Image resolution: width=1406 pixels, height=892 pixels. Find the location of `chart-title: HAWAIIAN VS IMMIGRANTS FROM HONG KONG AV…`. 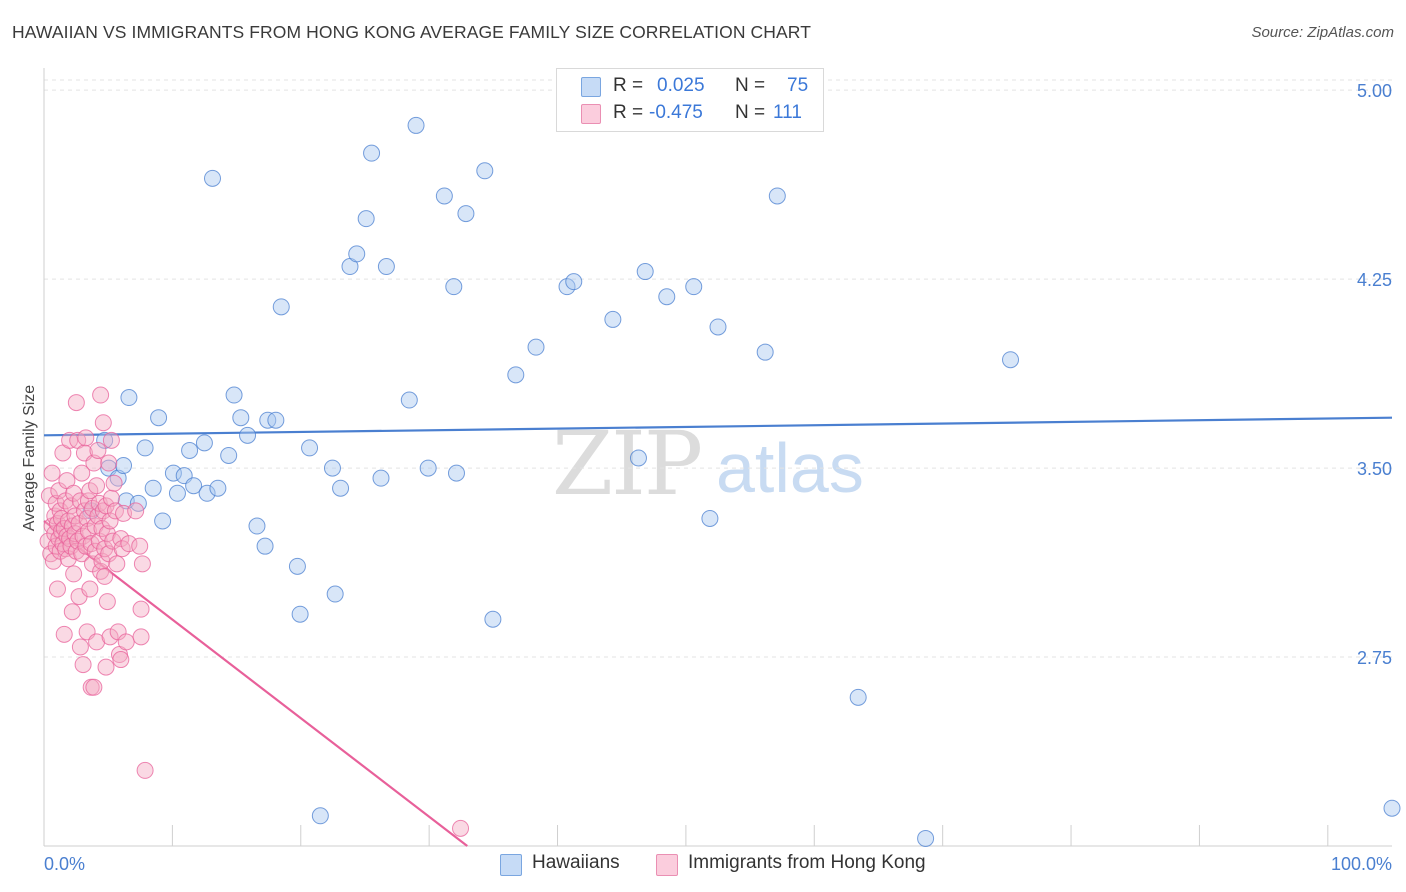

chart-title: HAWAIIAN VS IMMIGRANTS FROM HONG KONG AV… is located at coordinates (411, 32).